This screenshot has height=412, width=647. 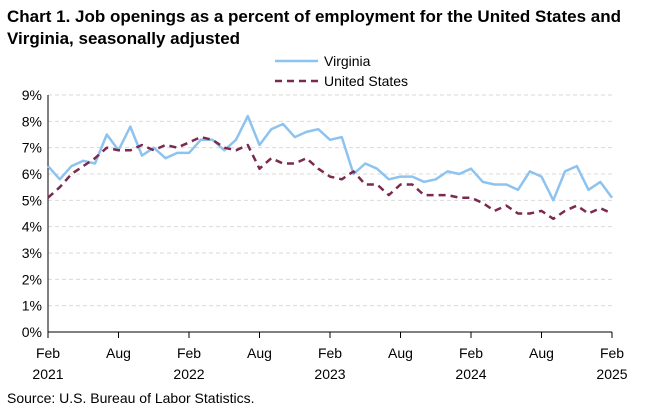 What do you see at coordinates (32, 279) in the screenshot?
I see `y-tick-label: 2%` at bounding box center [32, 279].